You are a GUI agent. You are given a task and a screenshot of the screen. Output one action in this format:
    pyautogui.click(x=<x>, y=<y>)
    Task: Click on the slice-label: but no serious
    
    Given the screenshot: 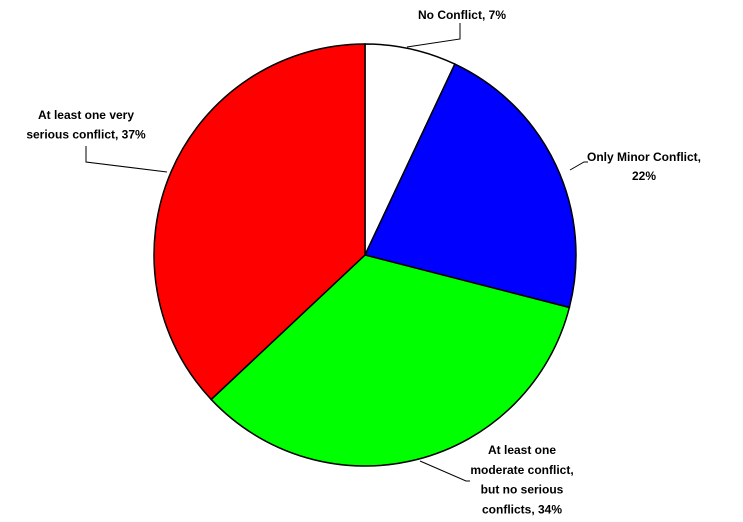 What is the action you would take?
    pyautogui.click(x=522, y=490)
    